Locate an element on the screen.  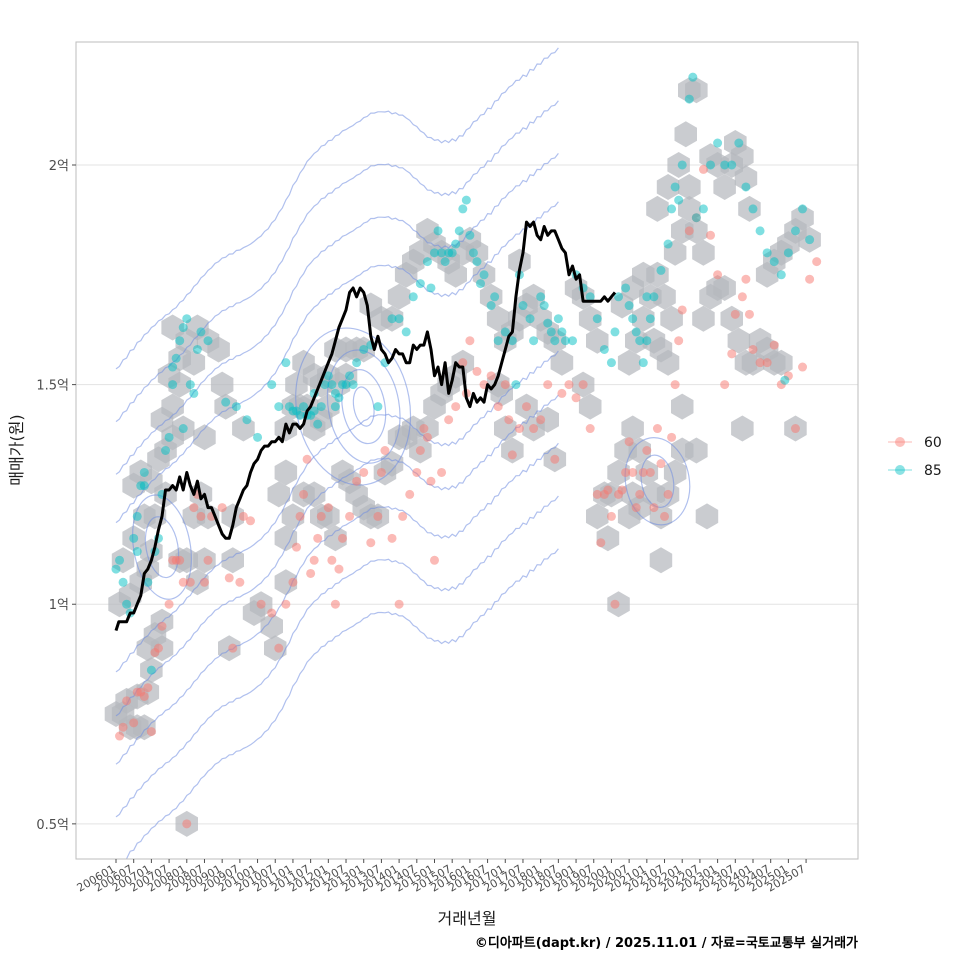
legend-entry-85: 85 is located at coordinates (915, 471).